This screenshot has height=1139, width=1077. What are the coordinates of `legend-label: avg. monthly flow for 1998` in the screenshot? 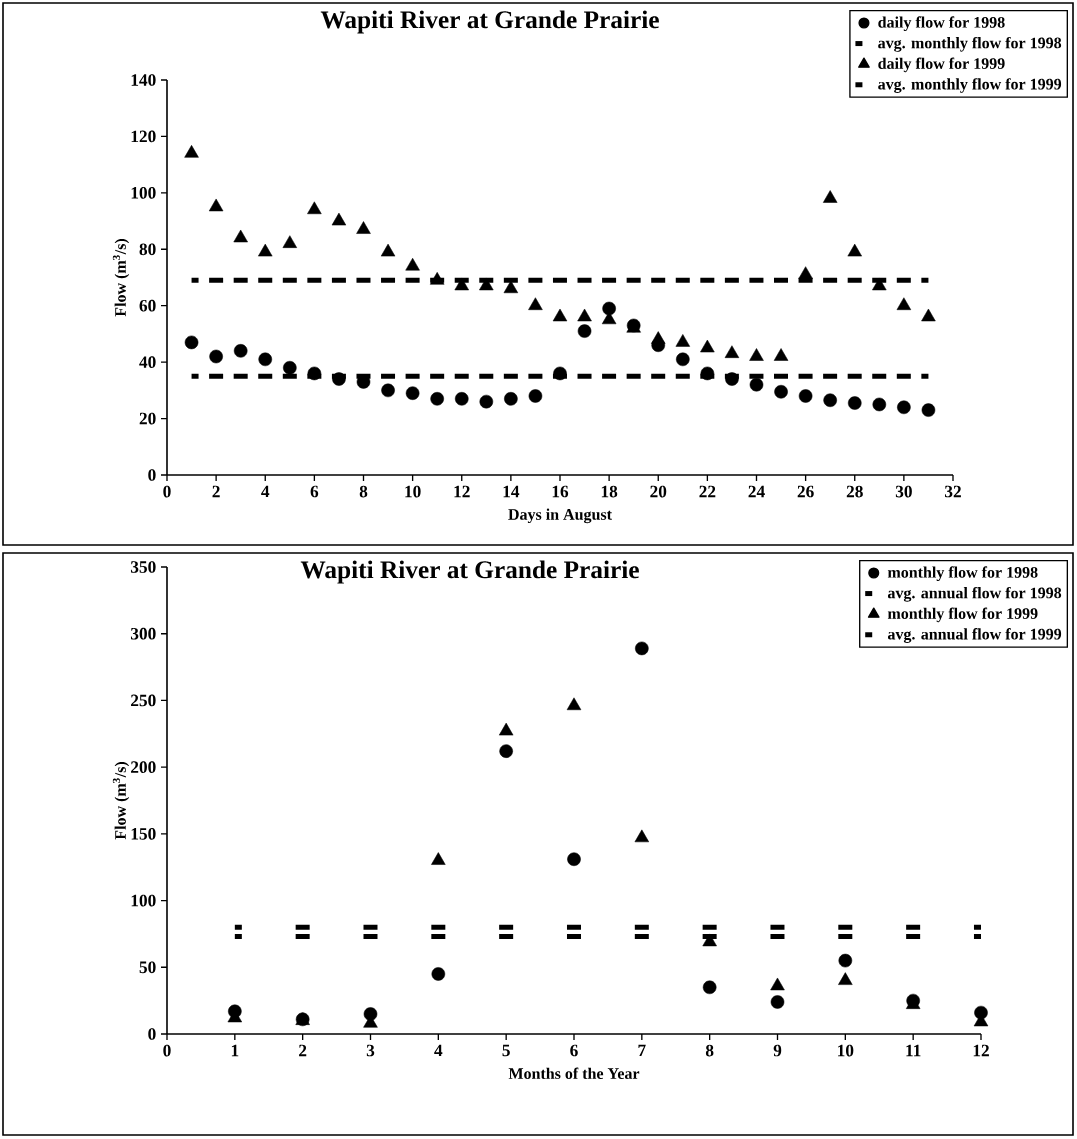 It's located at (970, 44).